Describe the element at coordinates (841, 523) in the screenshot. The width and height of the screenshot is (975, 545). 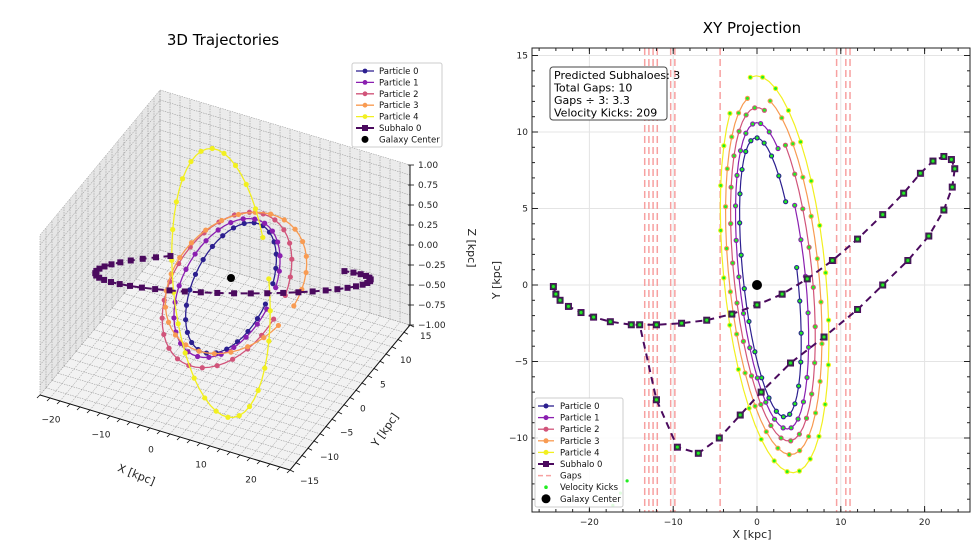
I see `x-tick-label: 10` at that location.